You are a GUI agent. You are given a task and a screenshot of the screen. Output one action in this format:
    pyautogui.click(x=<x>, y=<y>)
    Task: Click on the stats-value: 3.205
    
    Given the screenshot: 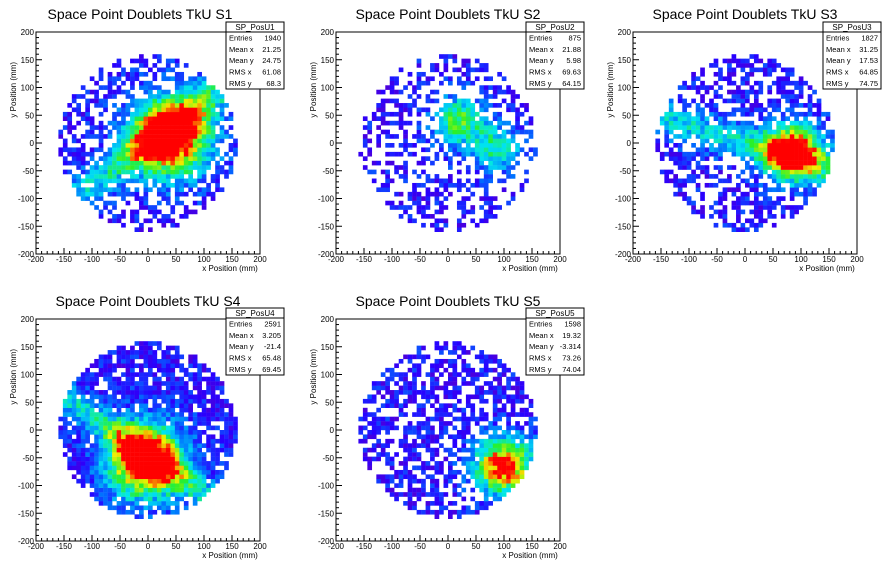 What is the action you would take?
    pyautogui.click(x=271, y=335)
    